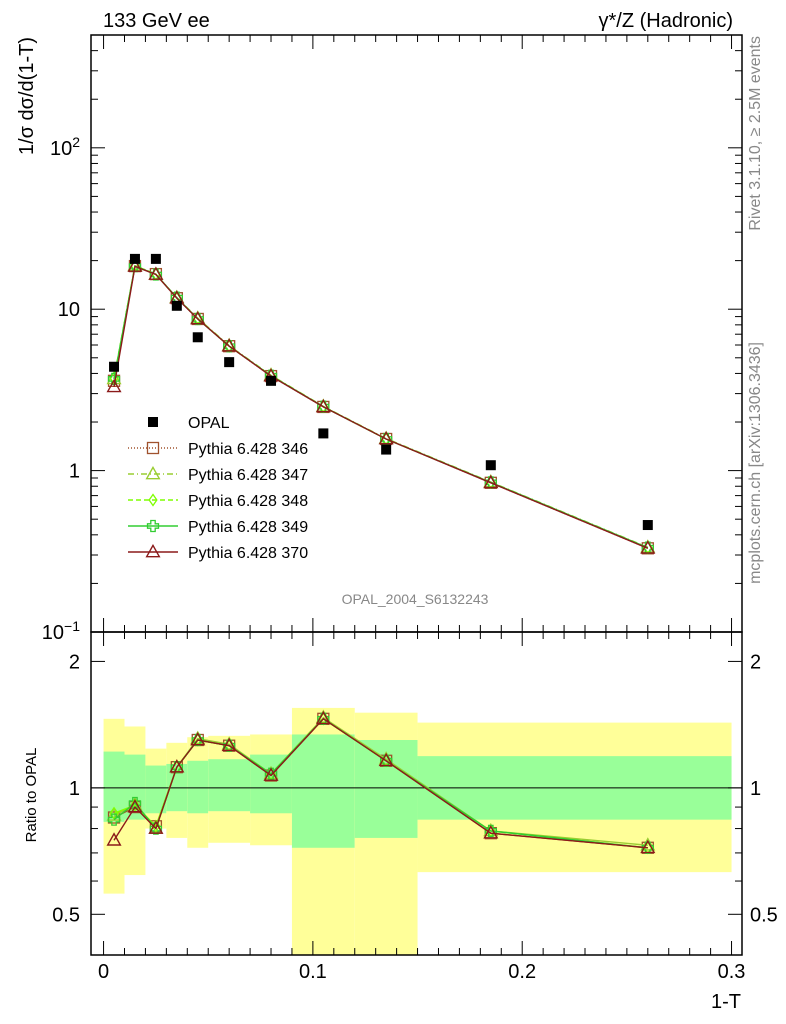 Image resolution: width=786 pixels, height=1024 pixels. I want to click on legend-label: Pythia 6.428 370, so click(248, 553).